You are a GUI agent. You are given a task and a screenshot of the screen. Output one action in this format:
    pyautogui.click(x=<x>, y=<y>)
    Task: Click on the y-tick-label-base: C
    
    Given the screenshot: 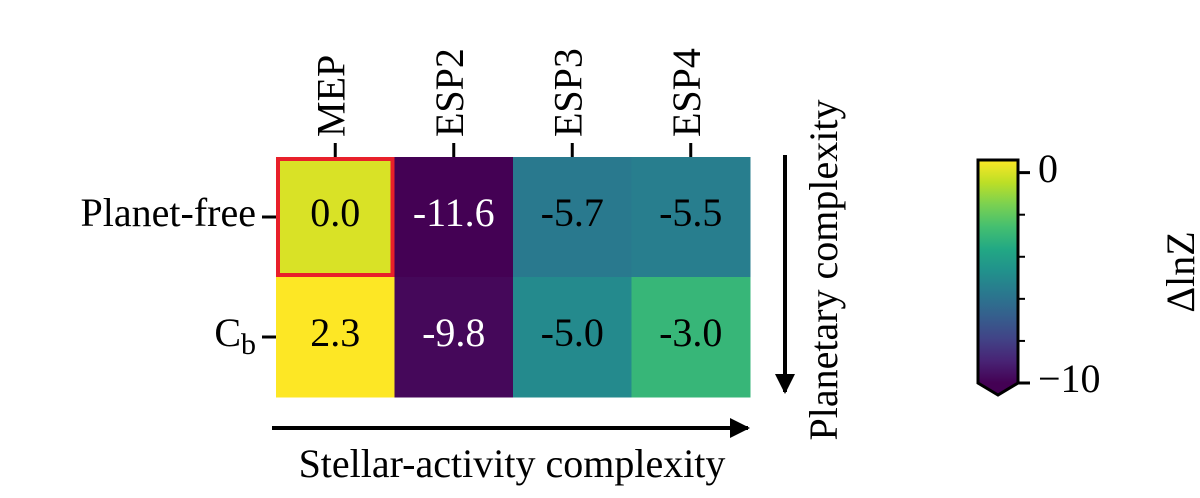 What is the action you would take?
    pyautogui.click(x=227, y=332)
    